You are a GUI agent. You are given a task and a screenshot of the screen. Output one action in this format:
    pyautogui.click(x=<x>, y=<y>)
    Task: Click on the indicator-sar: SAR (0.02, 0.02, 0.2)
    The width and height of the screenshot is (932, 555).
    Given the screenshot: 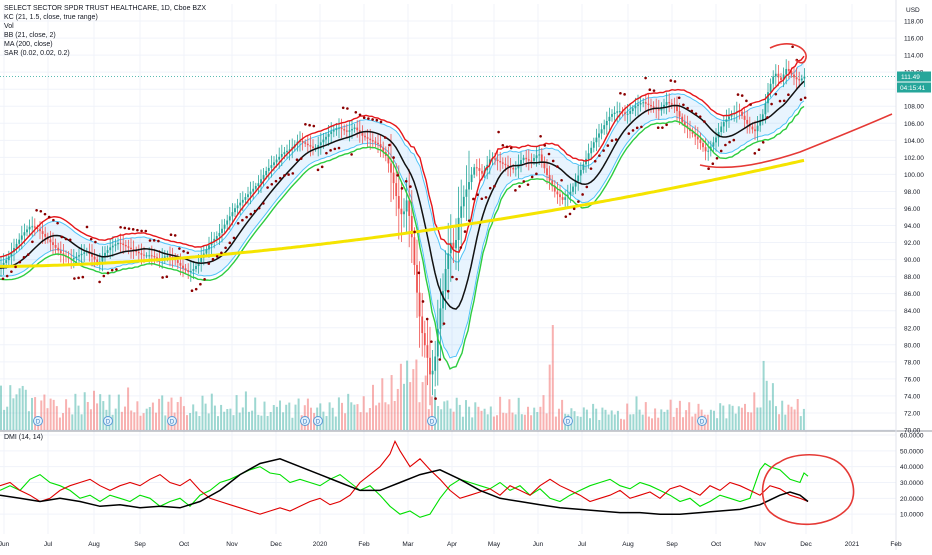 What is the action you would take?
    pyautogui.click(x=37, y=53)
    